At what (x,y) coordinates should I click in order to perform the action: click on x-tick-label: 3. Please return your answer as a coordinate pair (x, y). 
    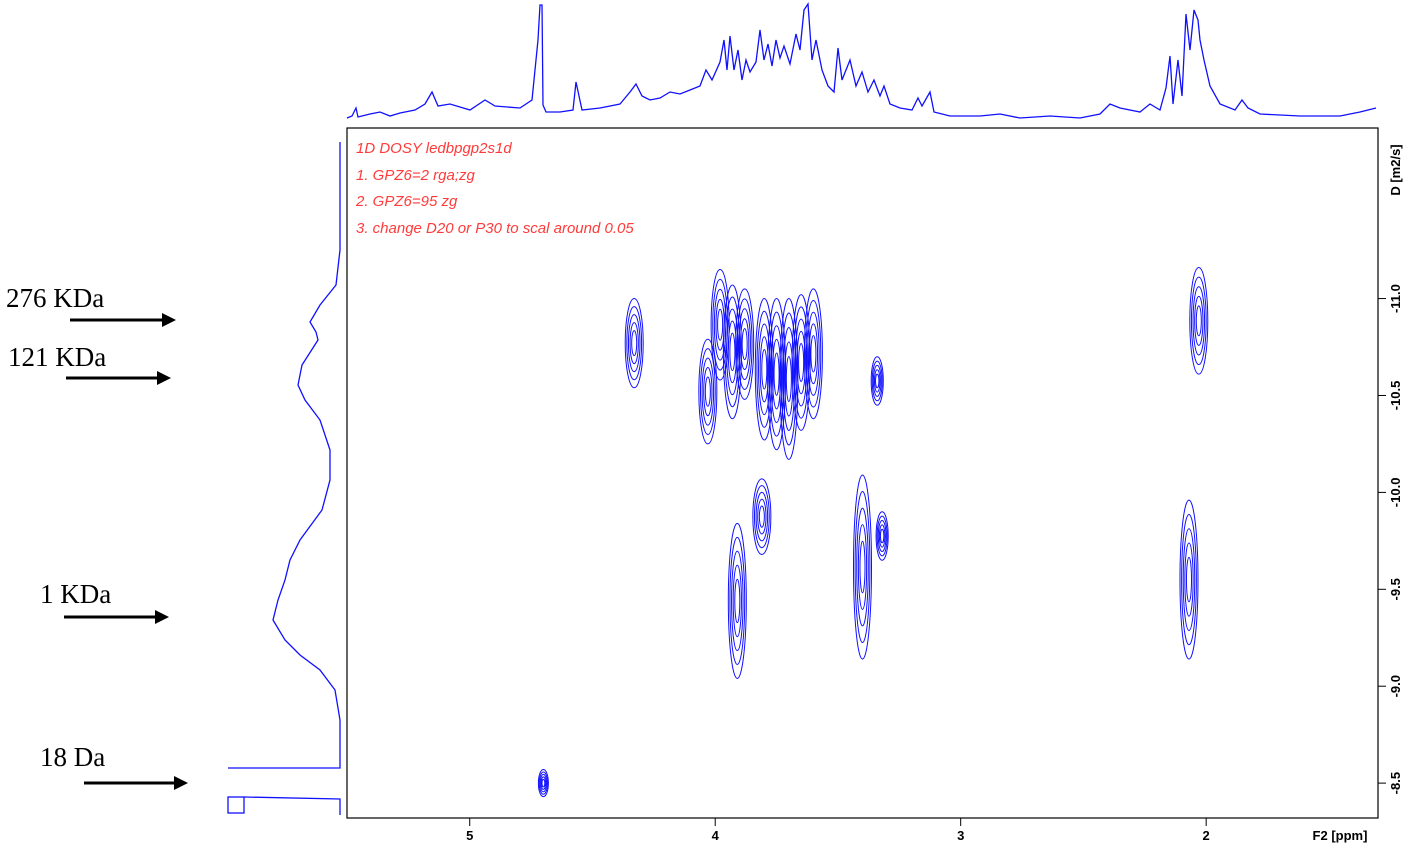
    Looking at the image, I should click on (960, 835).